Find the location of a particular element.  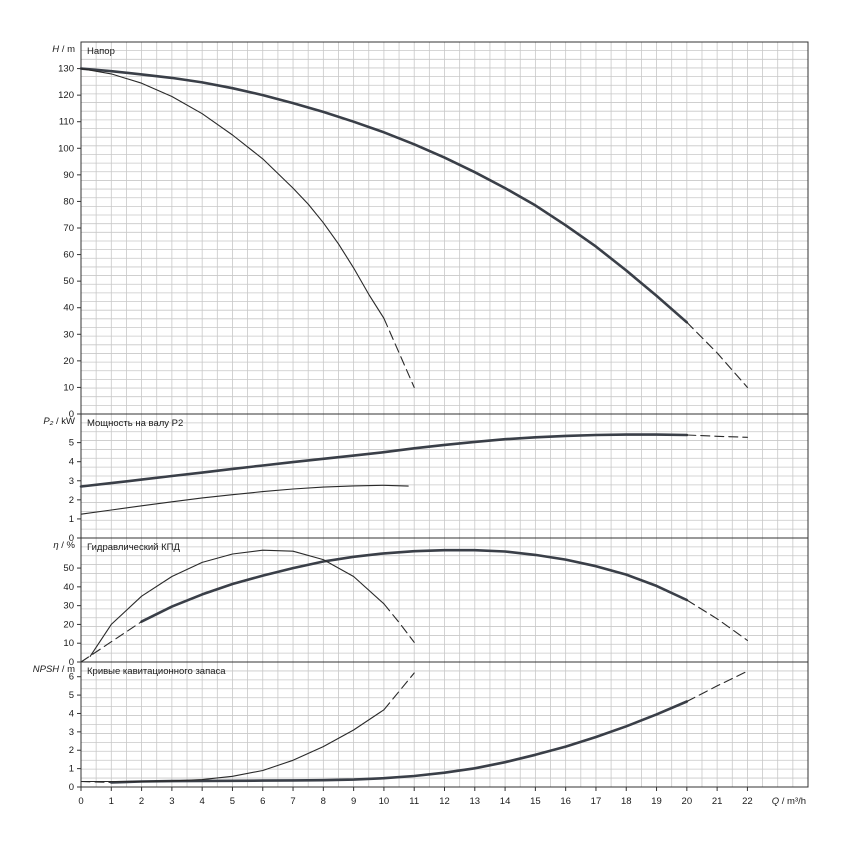

x-tick-label: 11 is located at coordinates (414, 801).